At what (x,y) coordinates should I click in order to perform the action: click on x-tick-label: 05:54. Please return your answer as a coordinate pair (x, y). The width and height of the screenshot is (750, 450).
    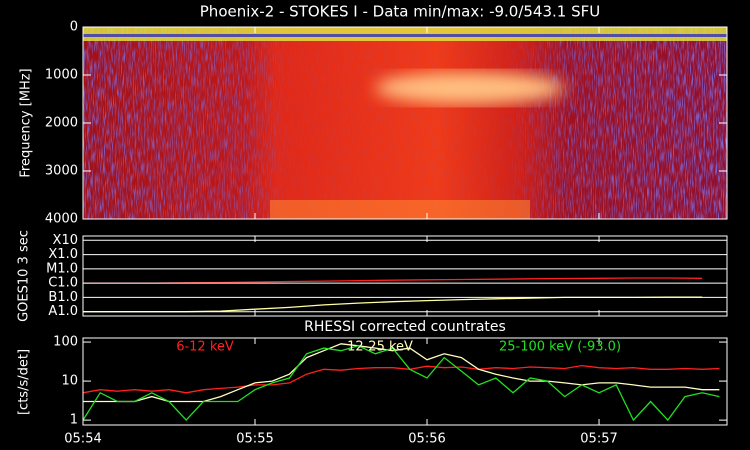
    Looking at the image, I should click on (82, 439).